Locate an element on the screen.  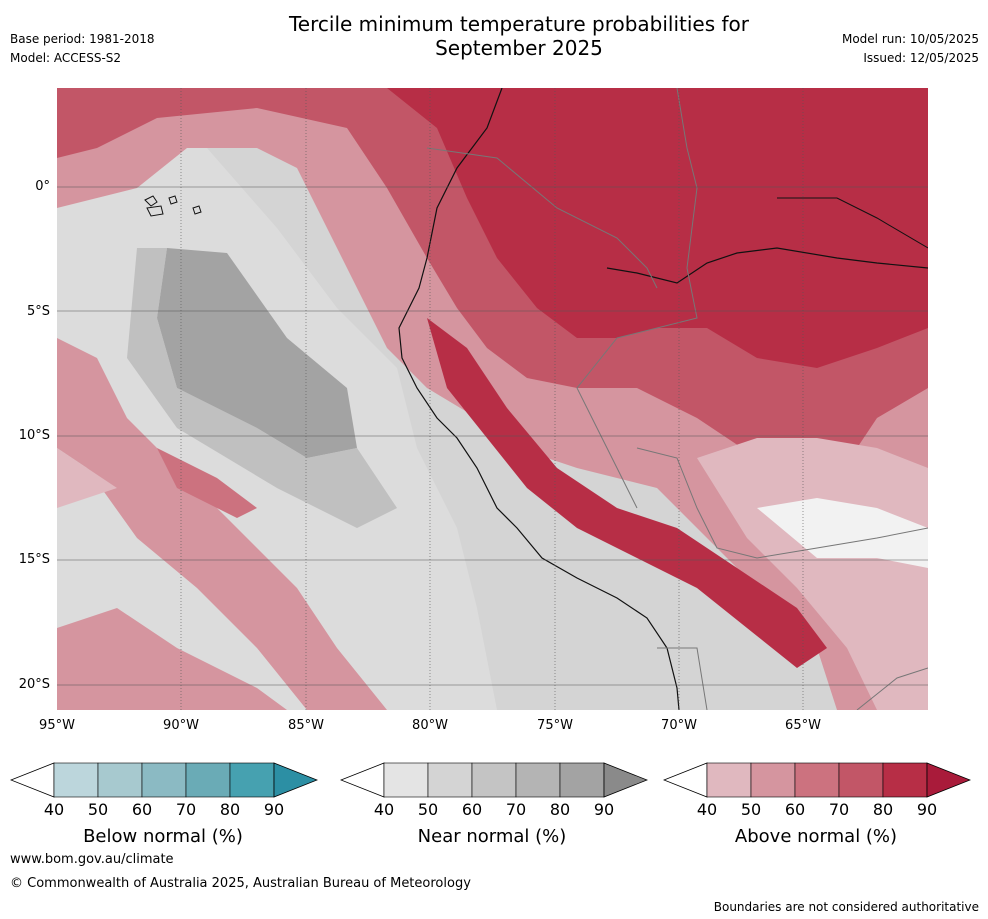
west-edge-above-normal is located at coordinates (87, 478).